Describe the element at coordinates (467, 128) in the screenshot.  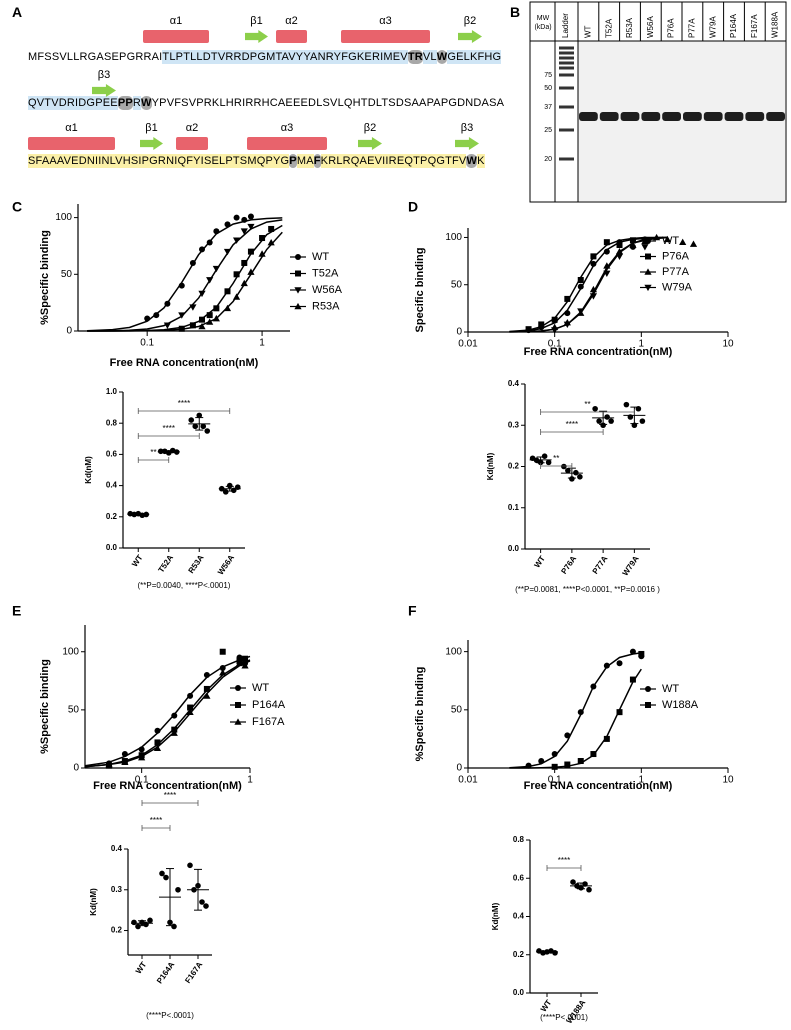
I see `structure-label: β3` at that location.